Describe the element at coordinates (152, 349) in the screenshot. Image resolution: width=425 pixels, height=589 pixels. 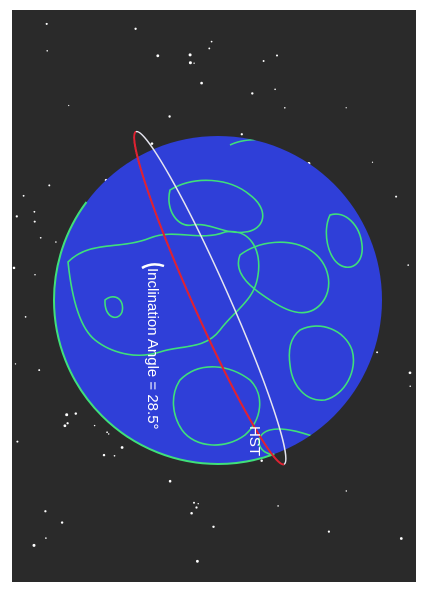
I see `inclination-label: Inclination Angle = 28.5°` at that location.